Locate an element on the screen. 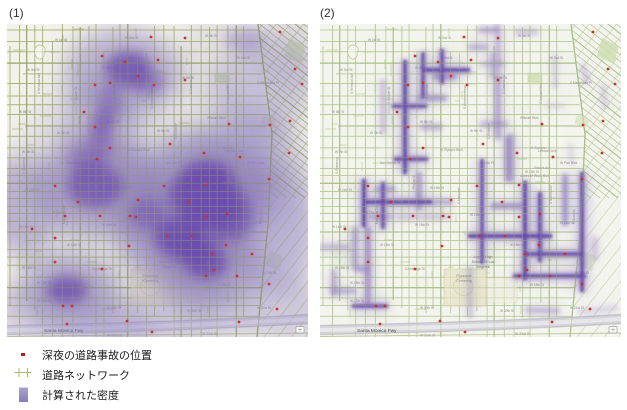 This screenshot has width=627, height=410. svg-text: Leeward Ave is located at coordinates (547, 151).